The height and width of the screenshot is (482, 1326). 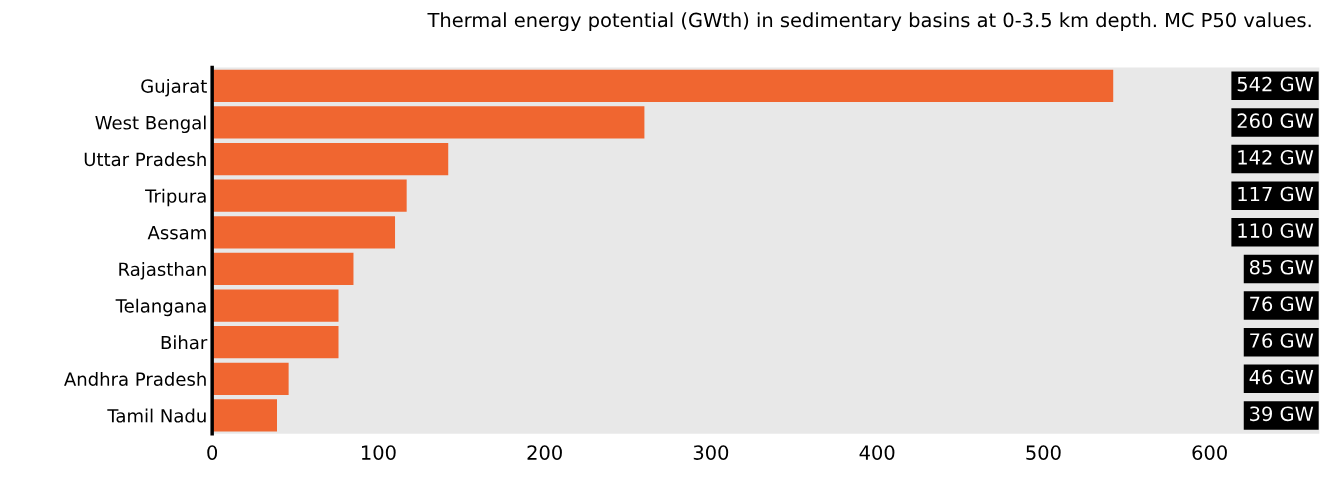 I want to click on y-tick-label: Tamil Nadu, so click(x=156, y=415).